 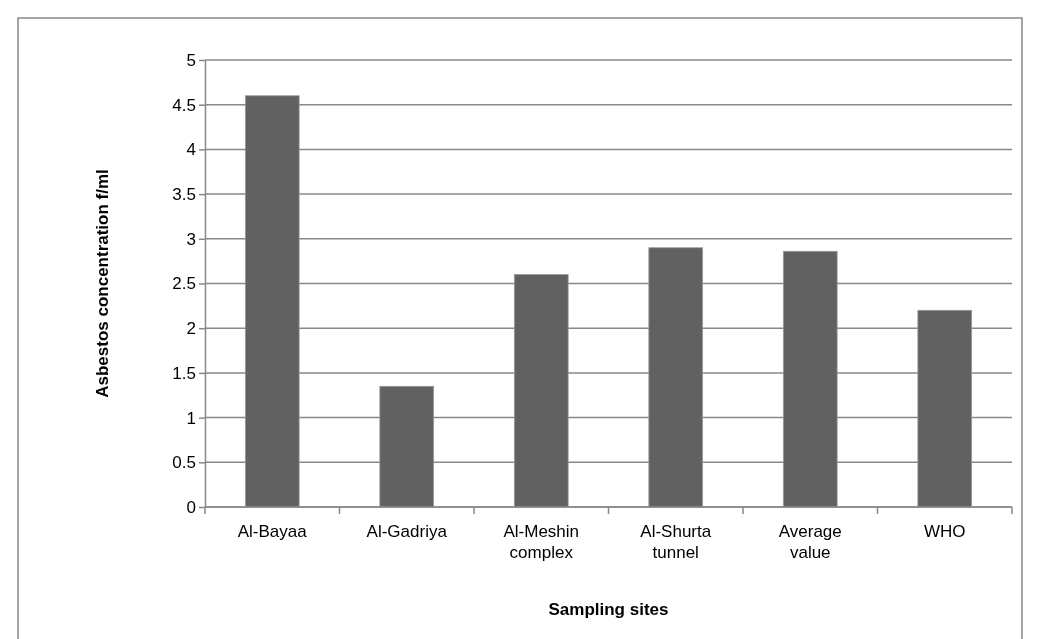 I want to click on y-tick-label: 0, so click(x=191, y=507).